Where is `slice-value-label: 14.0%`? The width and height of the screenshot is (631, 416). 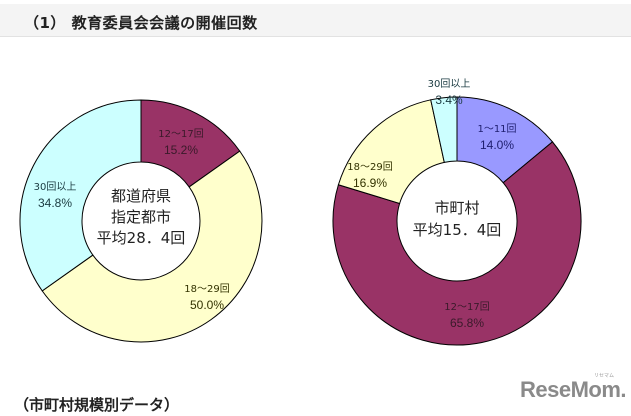 slice-value-label: 14.0% is located at coordinates (497, 145).